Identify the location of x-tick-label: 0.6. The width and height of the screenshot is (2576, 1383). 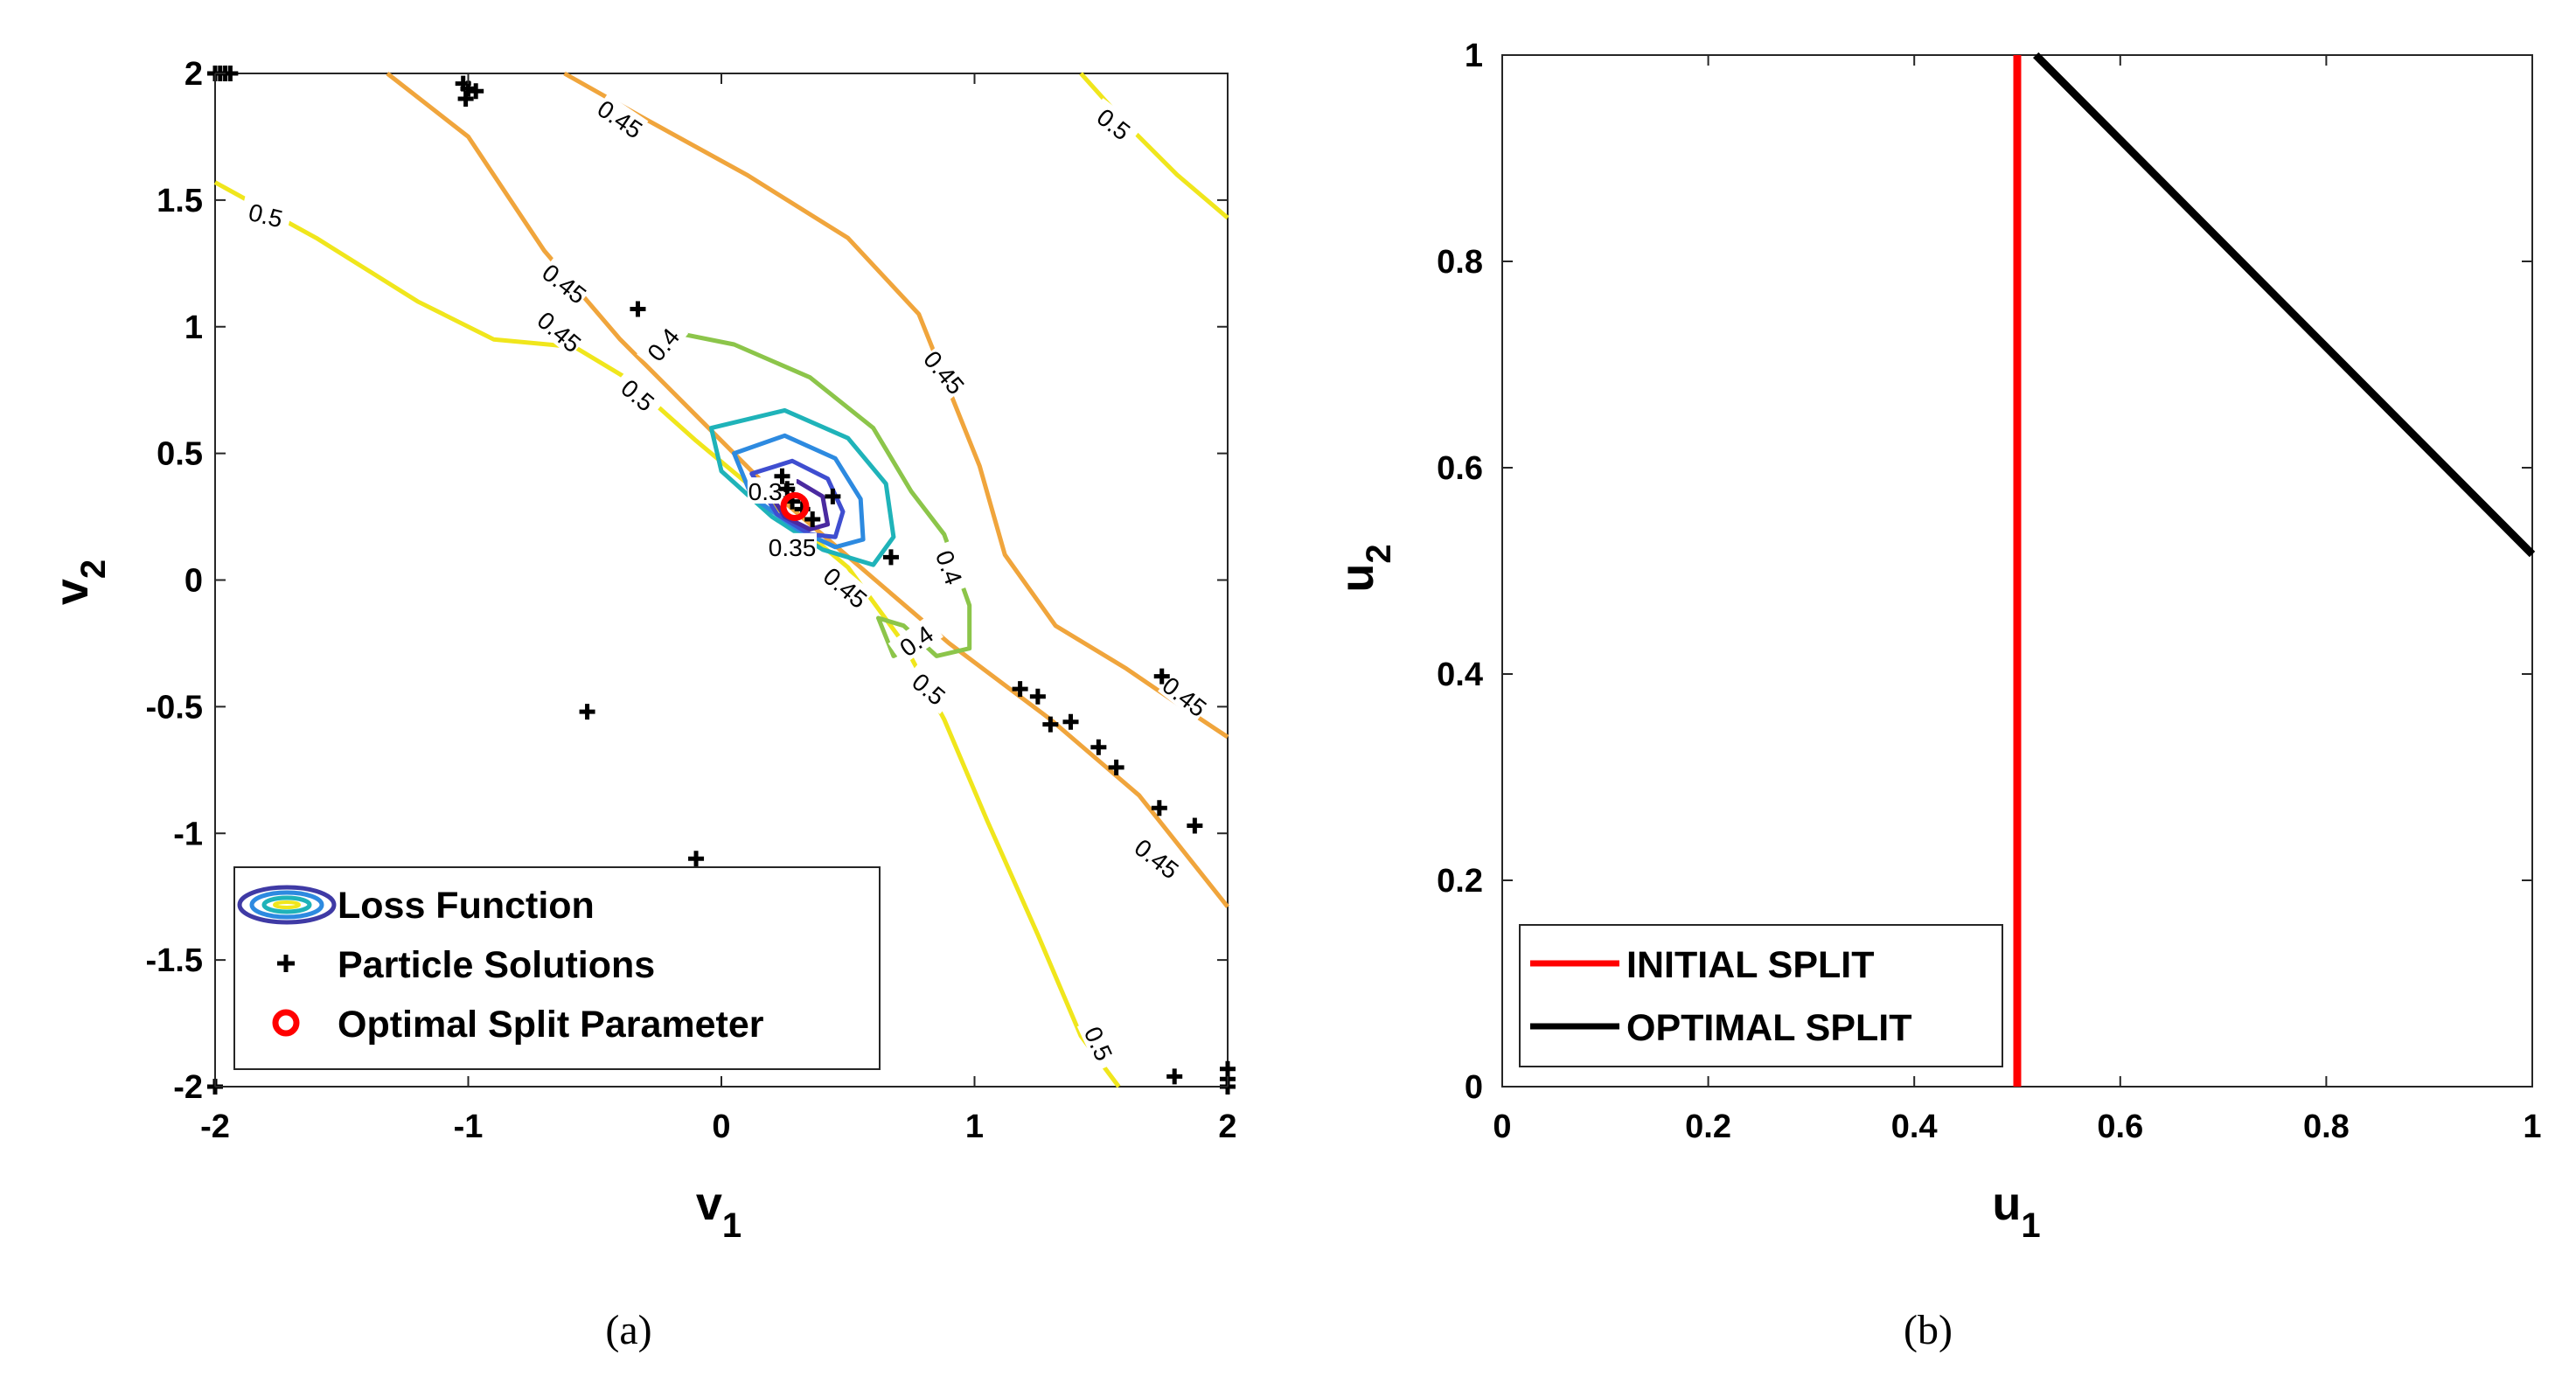
(2120, 1127).